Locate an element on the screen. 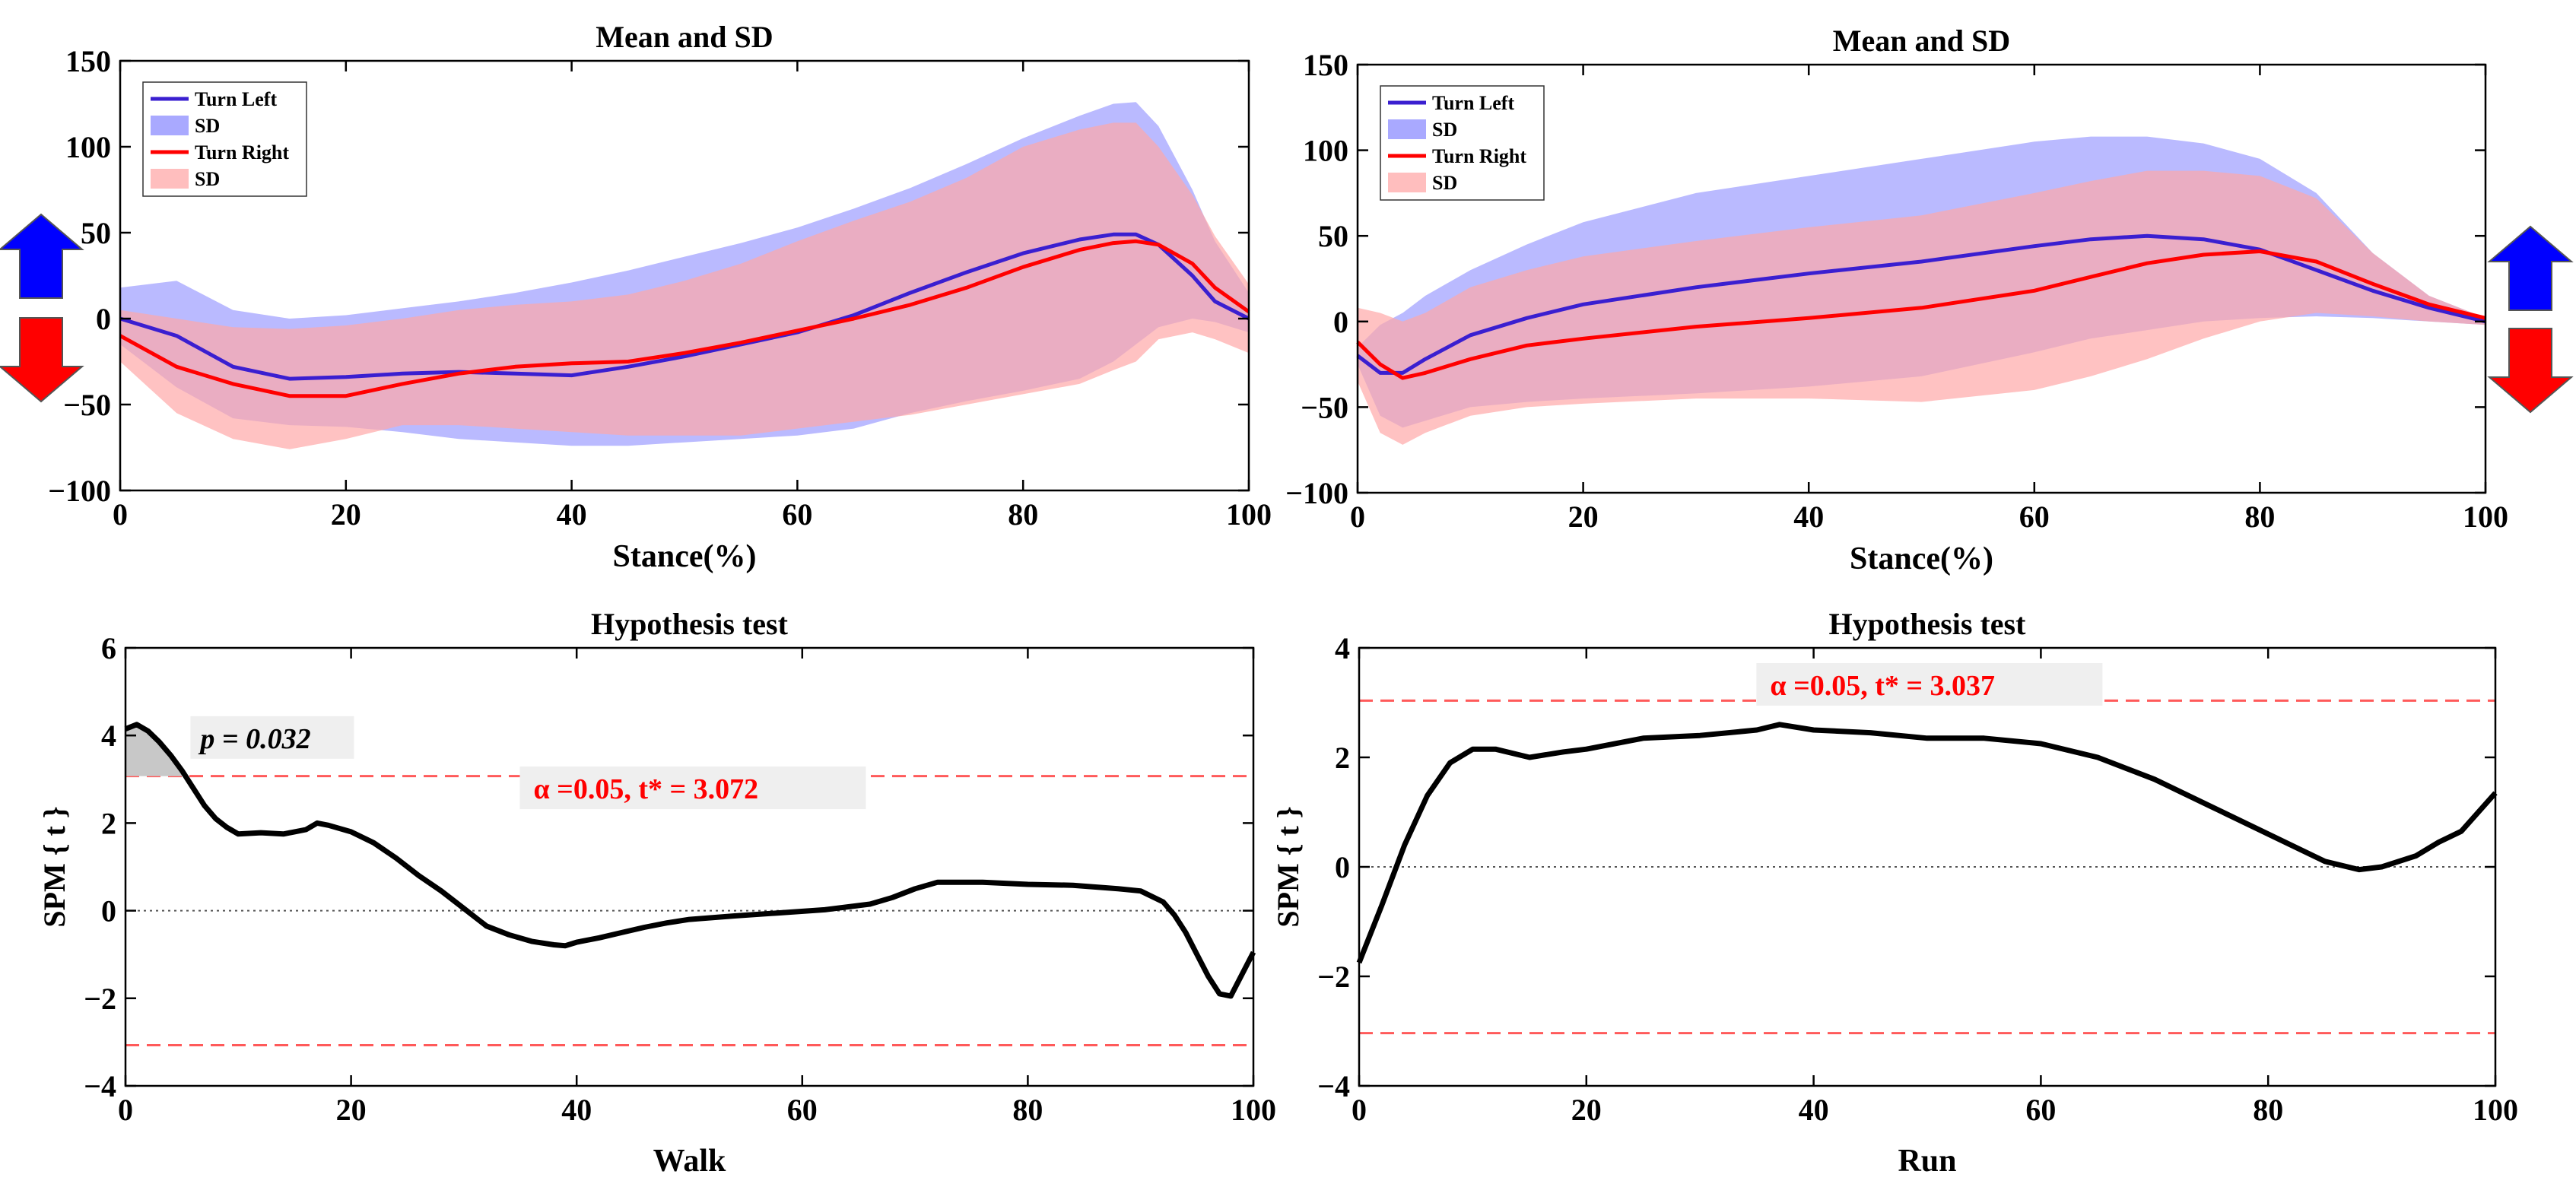  alpha-label: α =0.05, t* = 3.072 is located at coordinates (645, 789).